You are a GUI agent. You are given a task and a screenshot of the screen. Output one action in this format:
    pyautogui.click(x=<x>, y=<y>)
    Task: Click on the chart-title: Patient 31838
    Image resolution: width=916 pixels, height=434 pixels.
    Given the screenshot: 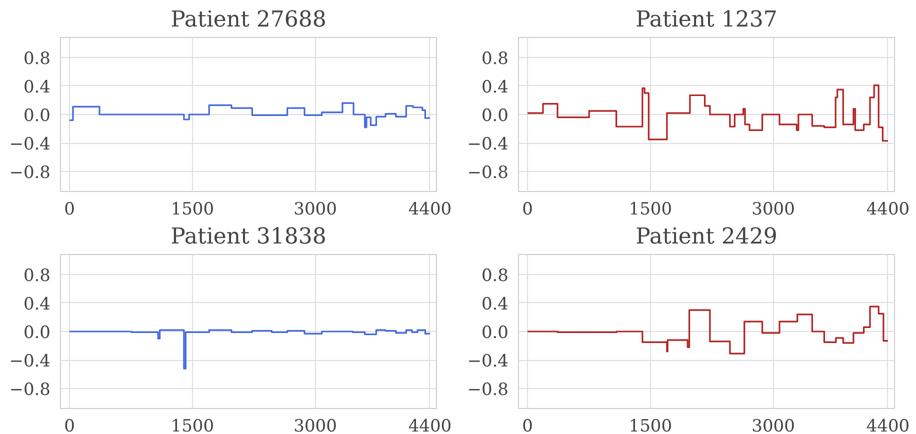 What is the action you would take?
    pyautogui.click(x=248, y=237)
    